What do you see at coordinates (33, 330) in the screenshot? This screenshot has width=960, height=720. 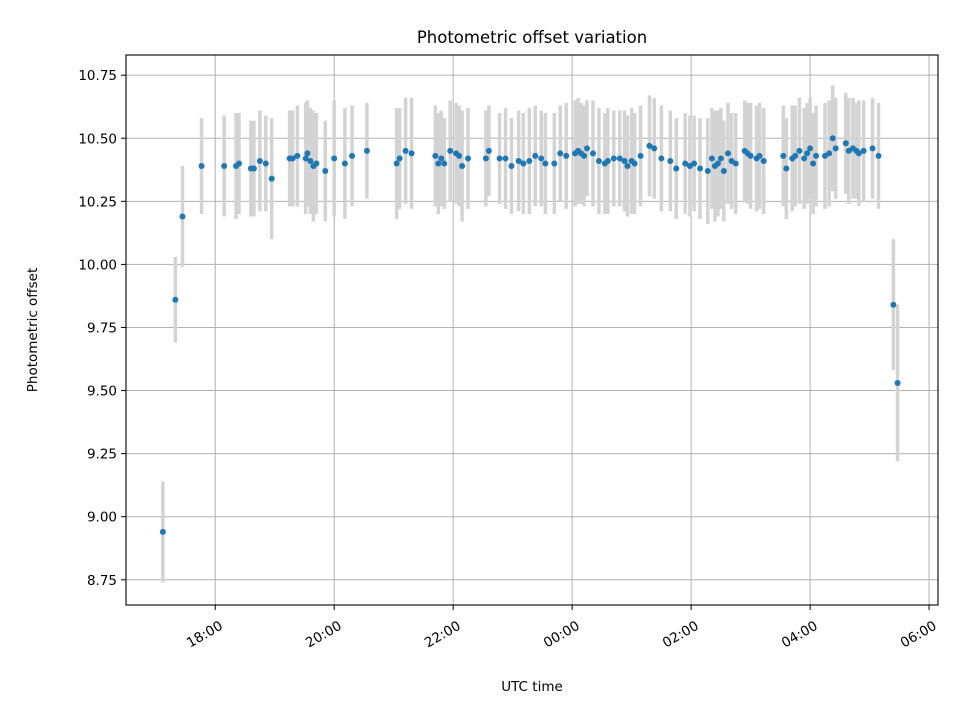 I see `y-axis-label: Photometric offset` at bounding box center [33, 330].